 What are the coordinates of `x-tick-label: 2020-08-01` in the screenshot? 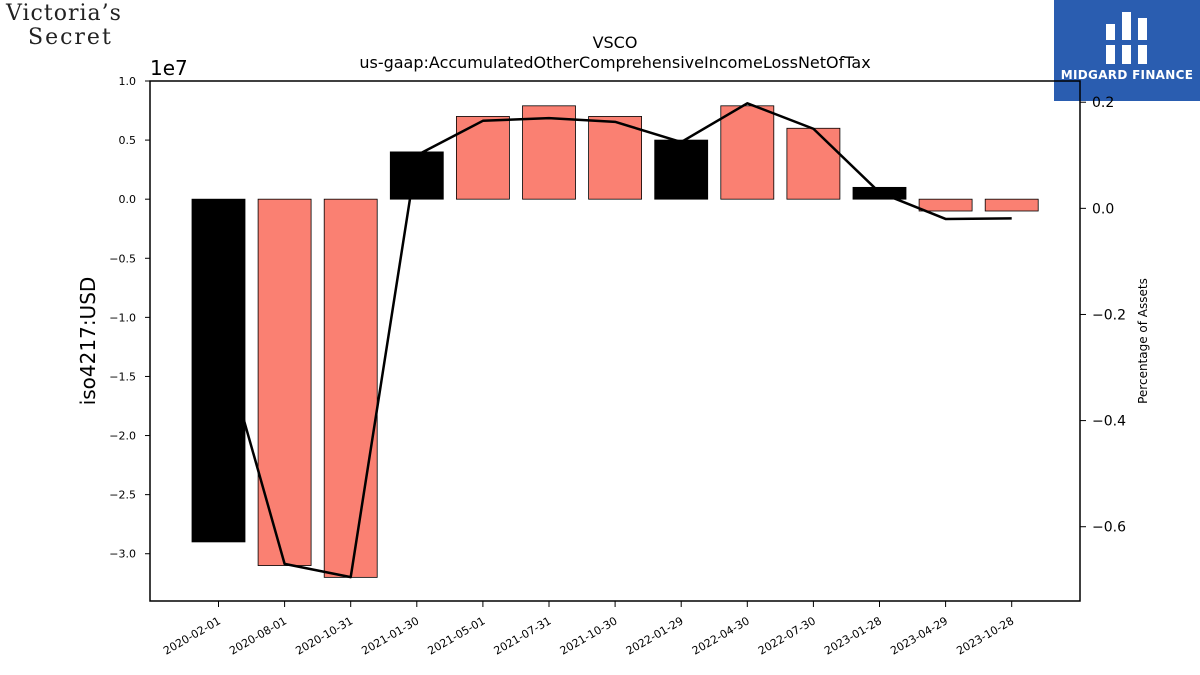 It's located at (258, 635).